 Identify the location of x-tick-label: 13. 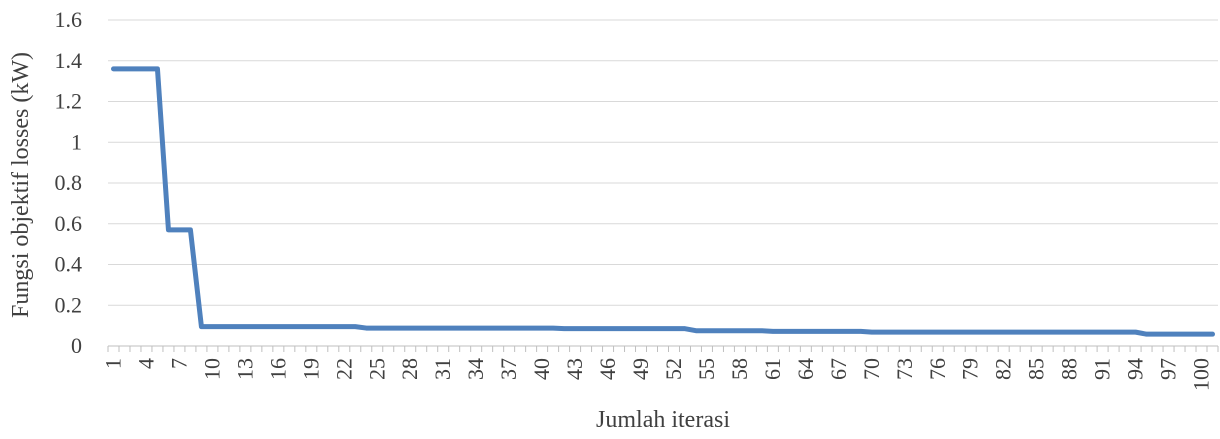
(244, 369).